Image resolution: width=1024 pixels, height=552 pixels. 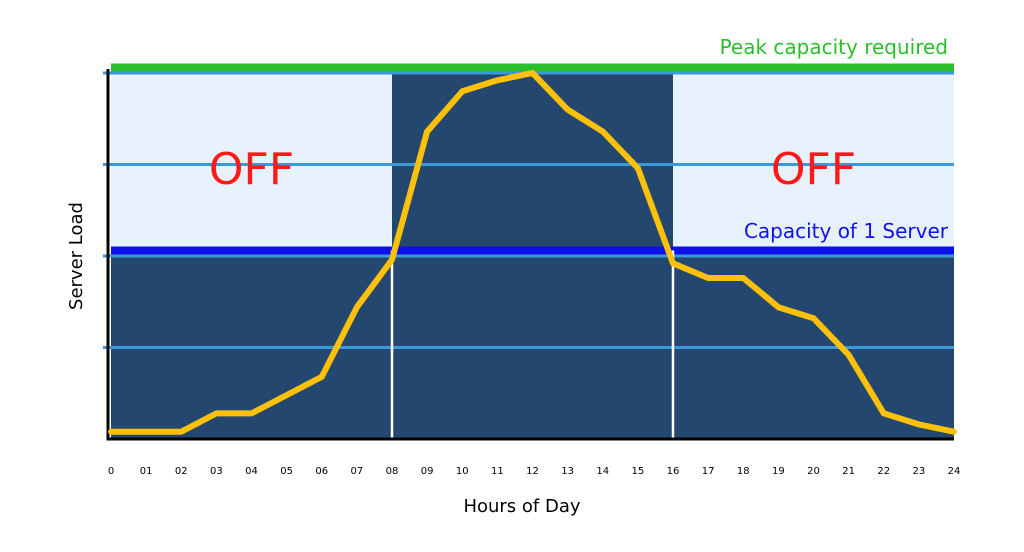 I want to click on x-tick-label: 24, so click(x=954, y=471).